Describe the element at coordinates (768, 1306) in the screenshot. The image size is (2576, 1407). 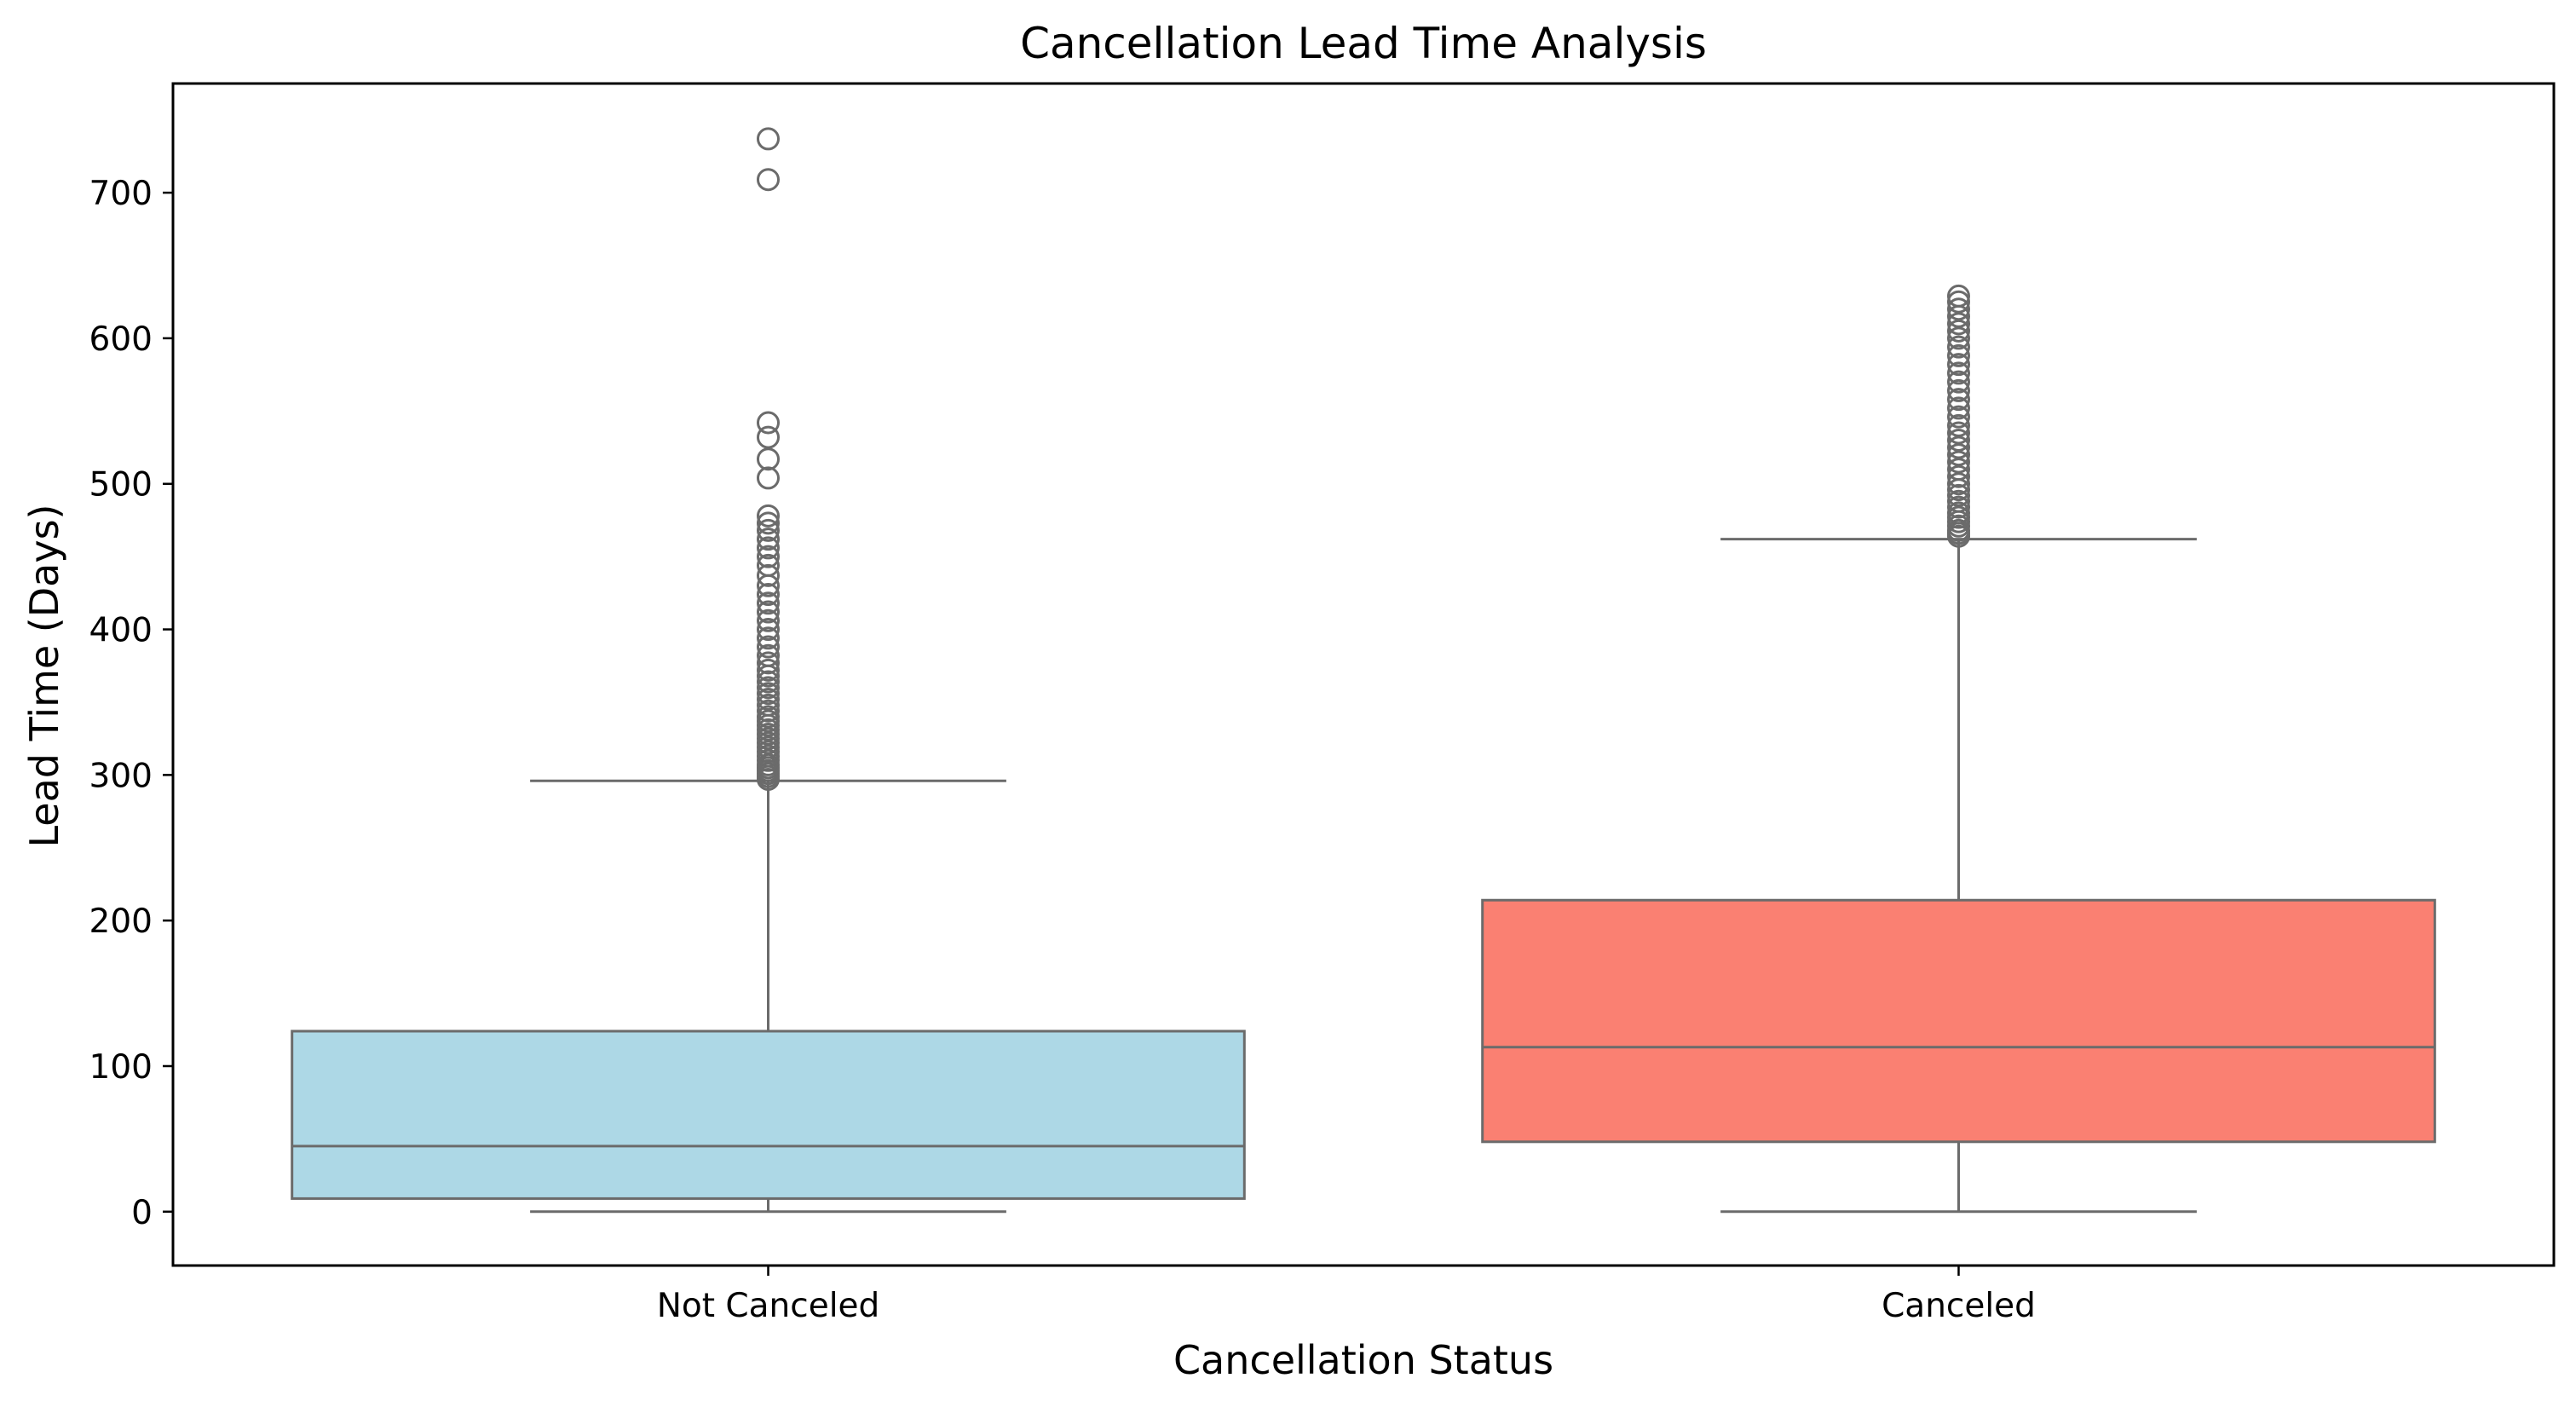
I see `x-tick-label: Not Canceled` at that location.